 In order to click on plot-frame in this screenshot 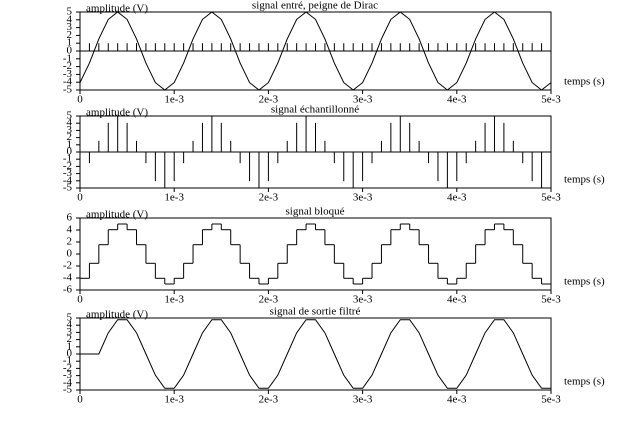, I will do `click(315, 354)`.